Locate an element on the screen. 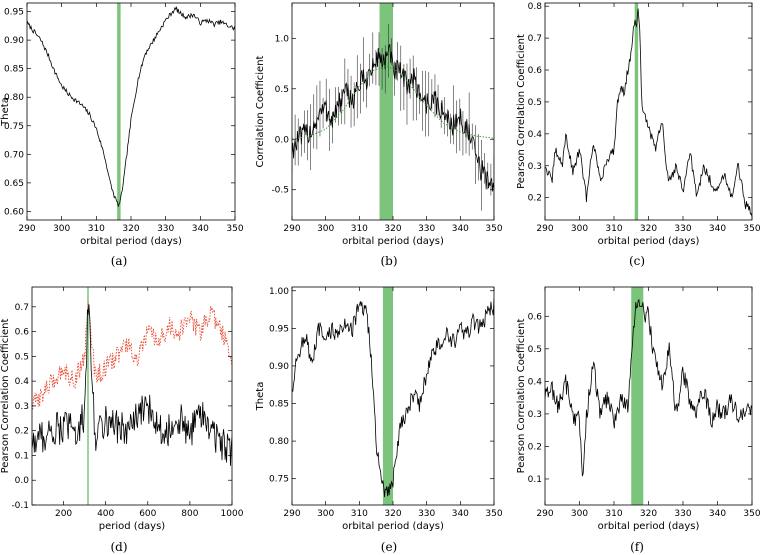 This screenshot has height=555, width=760. panel-e-x-tick-label: 350 is located at coordinates (493, 514).